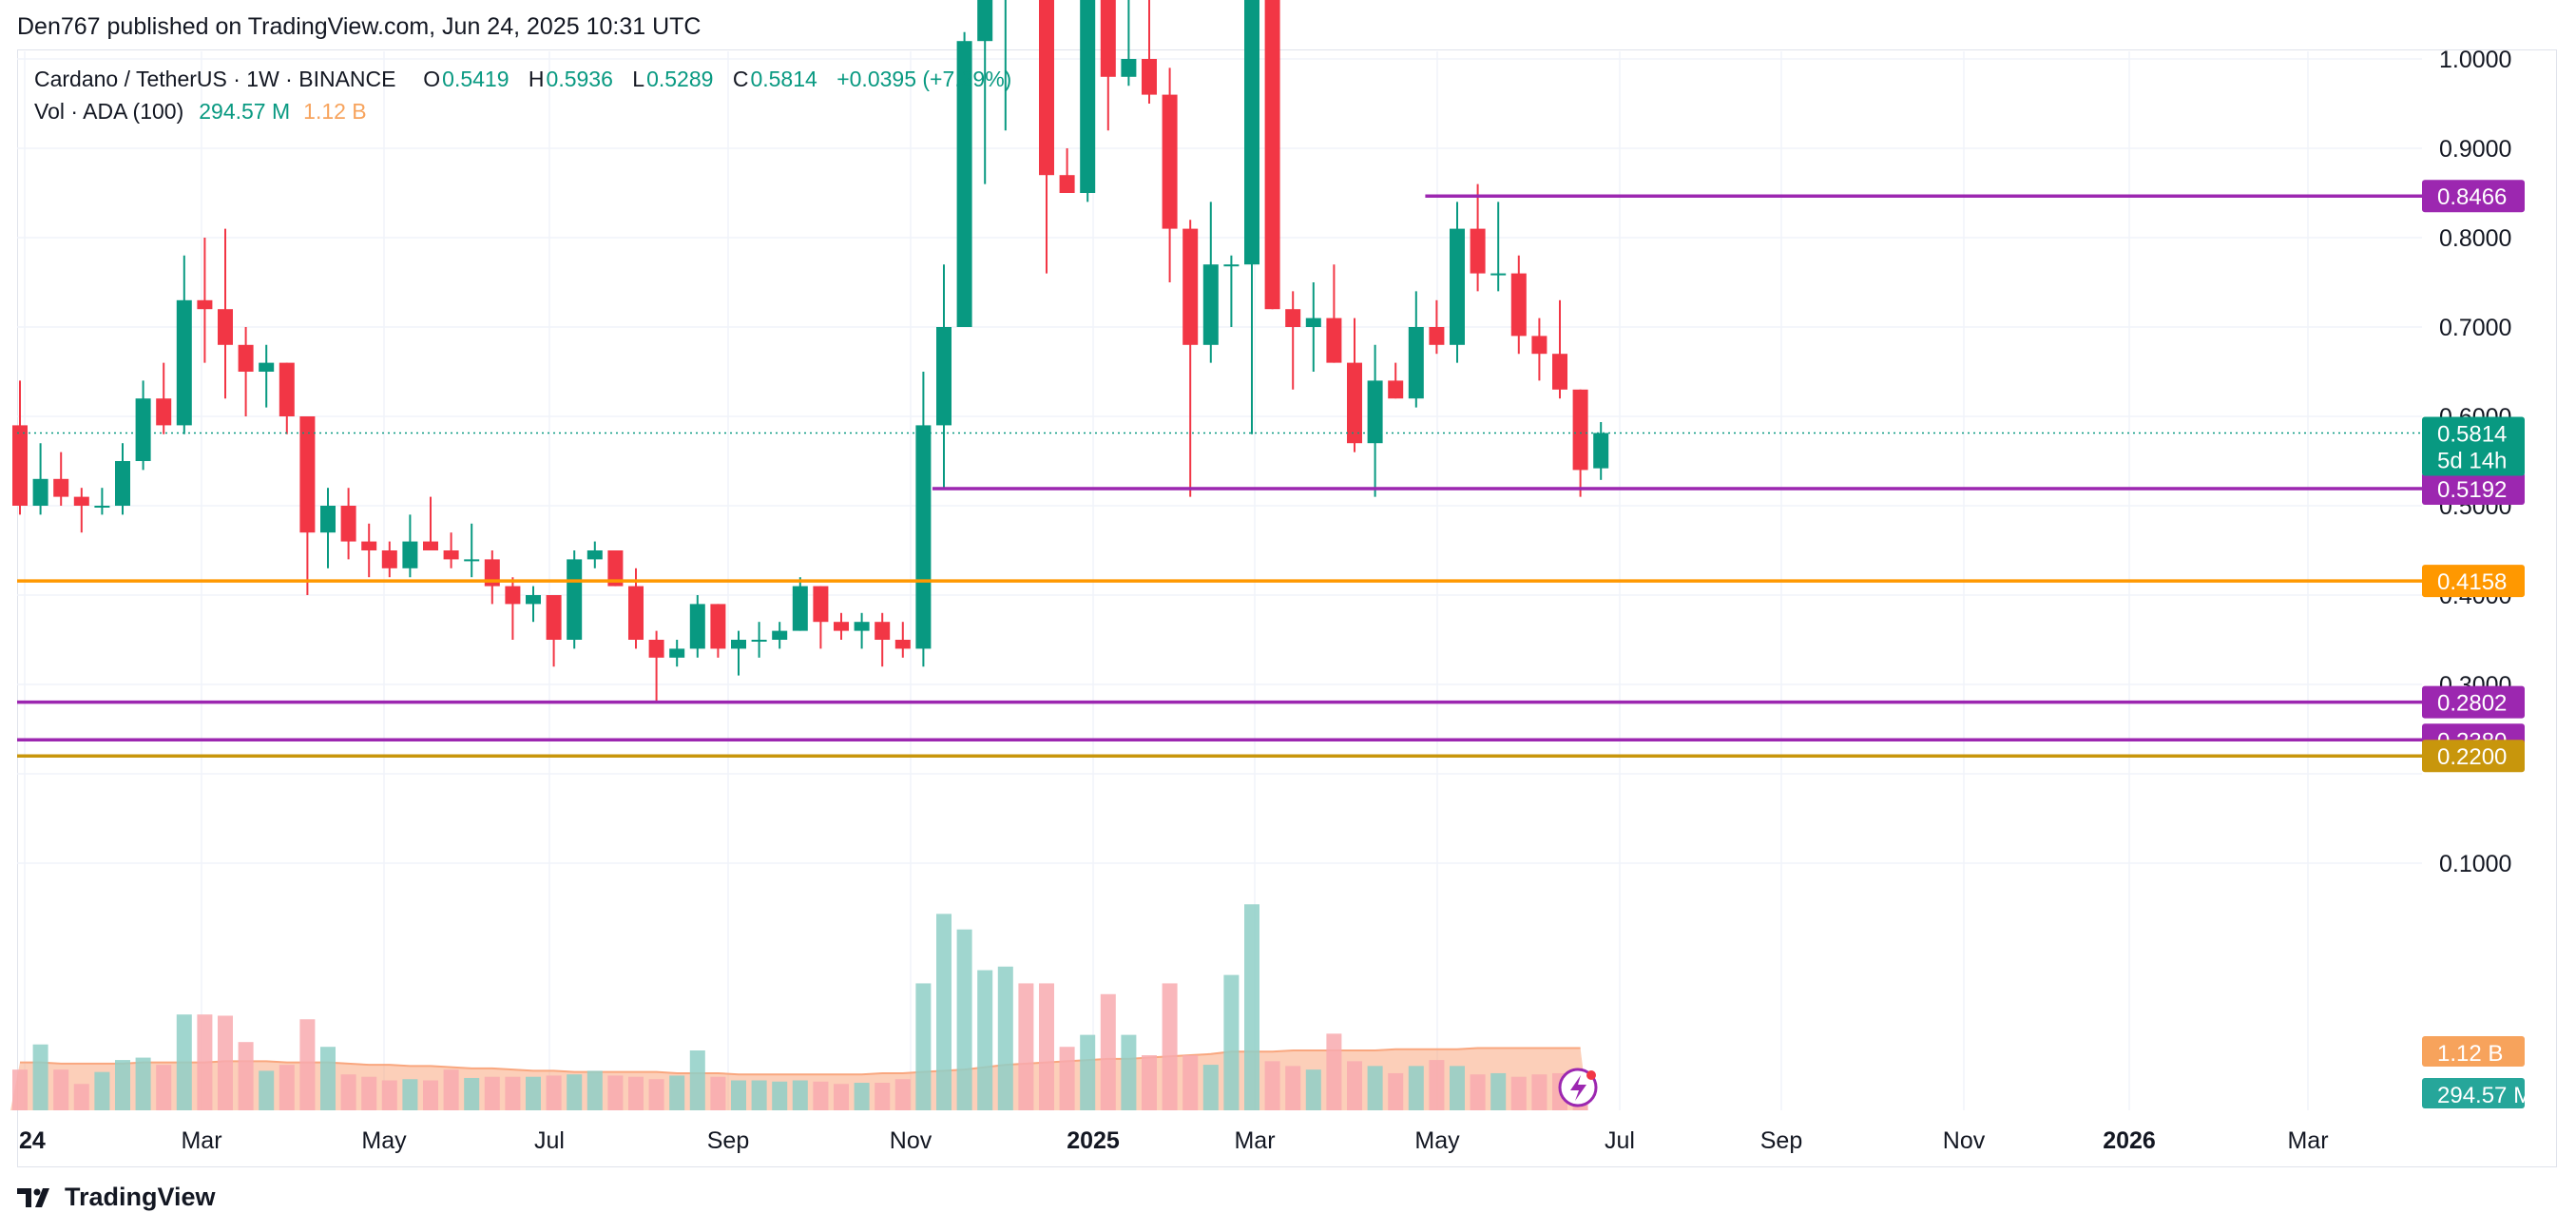 This screenshot has width=2576, height=1232. I want to click on tradingview-brand: TradingView, so click(140, 1197).